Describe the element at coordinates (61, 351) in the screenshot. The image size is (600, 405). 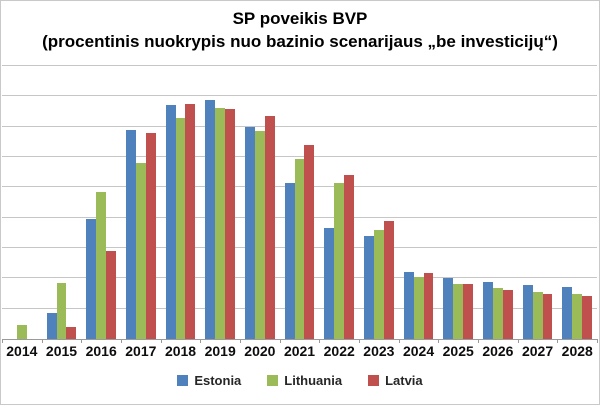
I see `x-axis-label-2015: 2015` at that location.